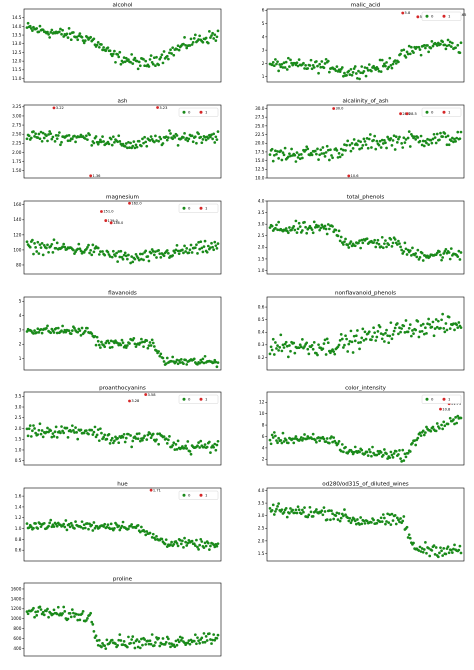  I want to click on axes-frame, so click(365, 141).